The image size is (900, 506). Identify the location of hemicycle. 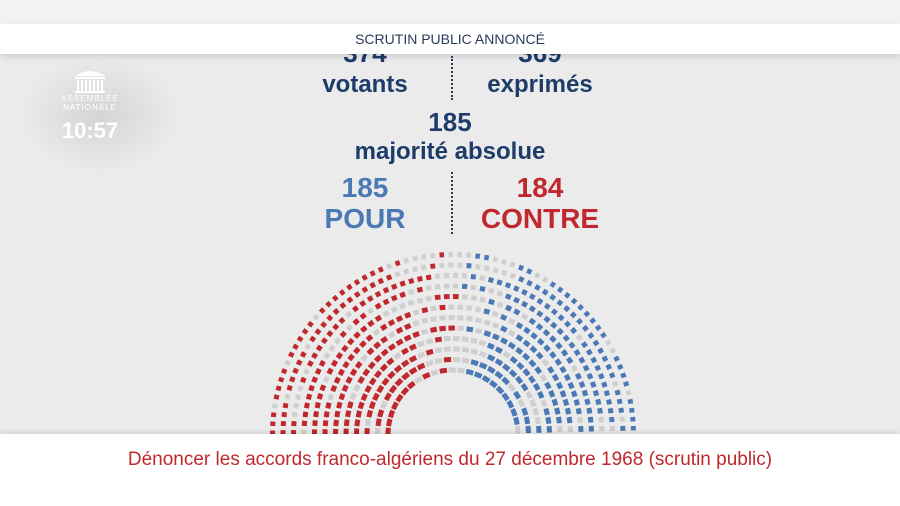
(453, 343).